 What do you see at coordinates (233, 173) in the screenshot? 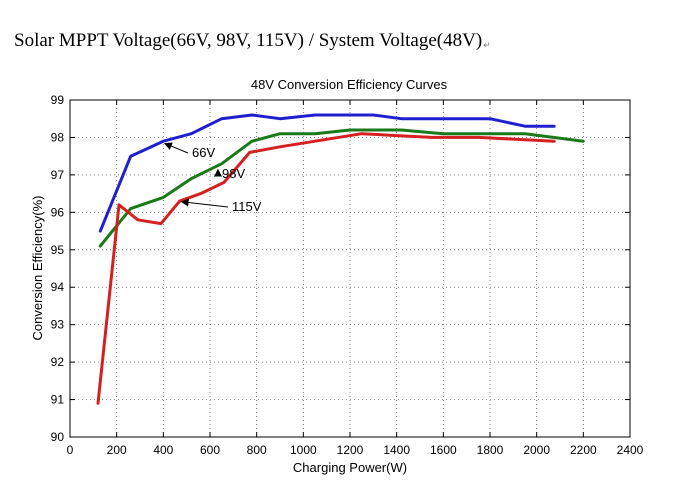
I see `annotation-label-98v: 98V` at bounding box center [233, 173].